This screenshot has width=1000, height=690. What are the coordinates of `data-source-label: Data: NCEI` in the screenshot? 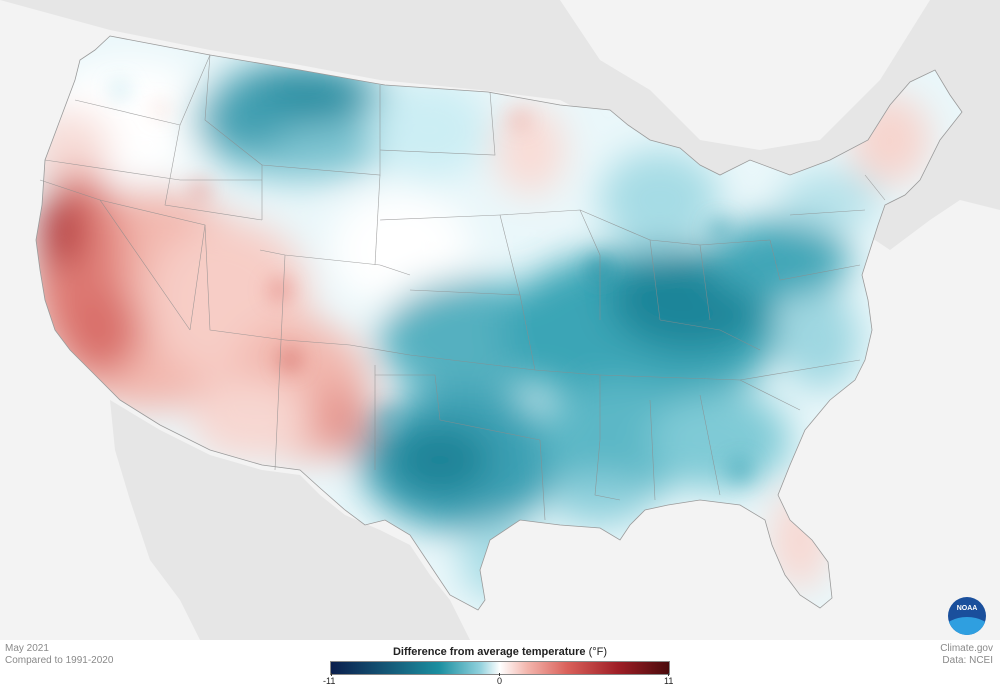 It's located at (967, 660).